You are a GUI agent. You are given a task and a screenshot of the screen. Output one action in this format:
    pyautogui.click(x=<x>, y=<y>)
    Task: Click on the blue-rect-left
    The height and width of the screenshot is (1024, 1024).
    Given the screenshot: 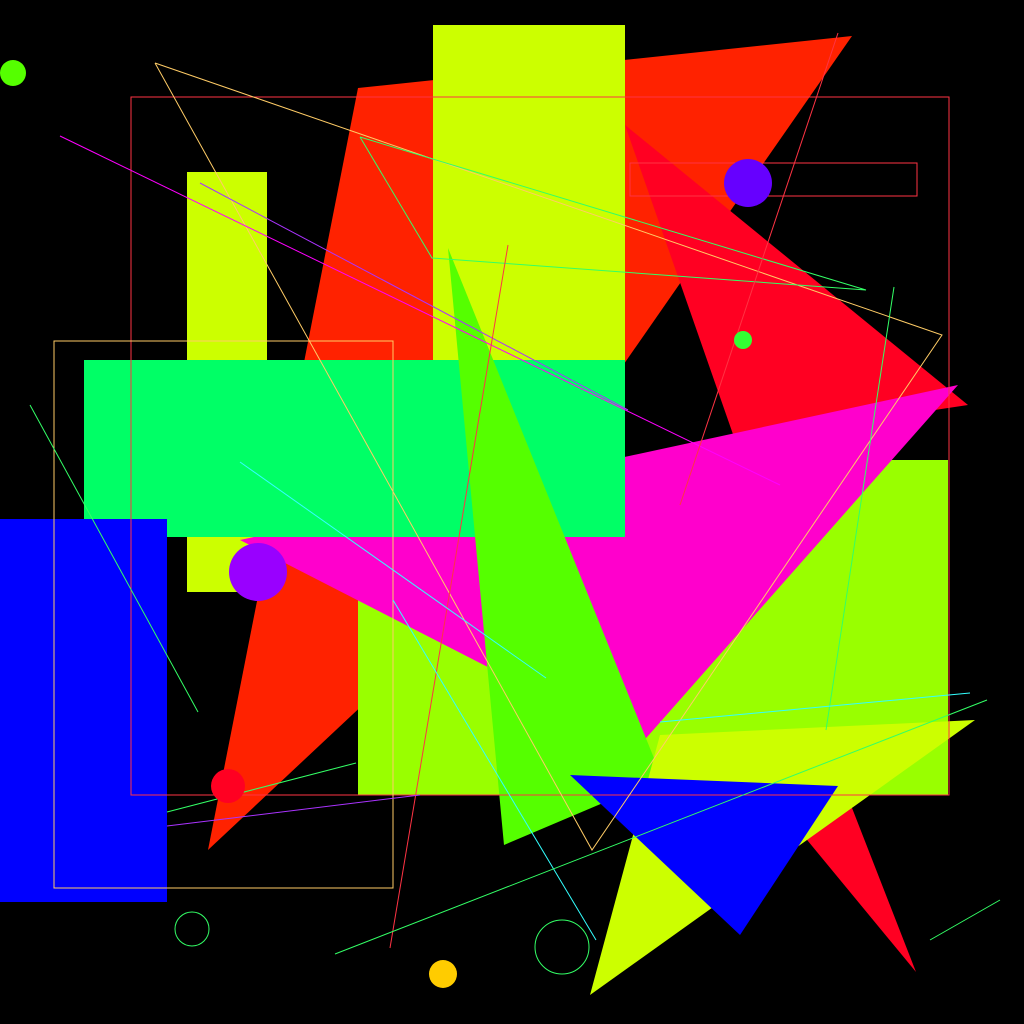 What is the action you would take?
    pyautogui.click(x=83, y=710)
    